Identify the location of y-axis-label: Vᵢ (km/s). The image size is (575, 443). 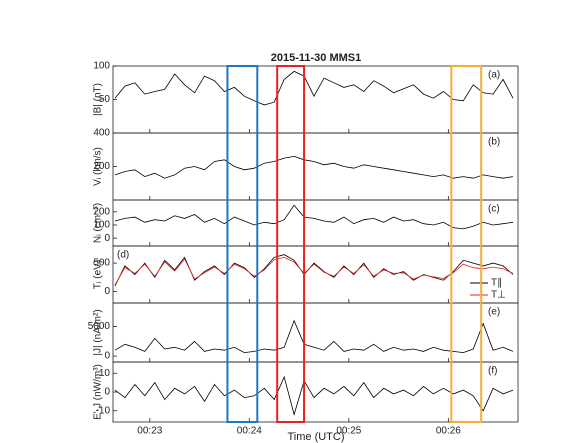
(98, 166).